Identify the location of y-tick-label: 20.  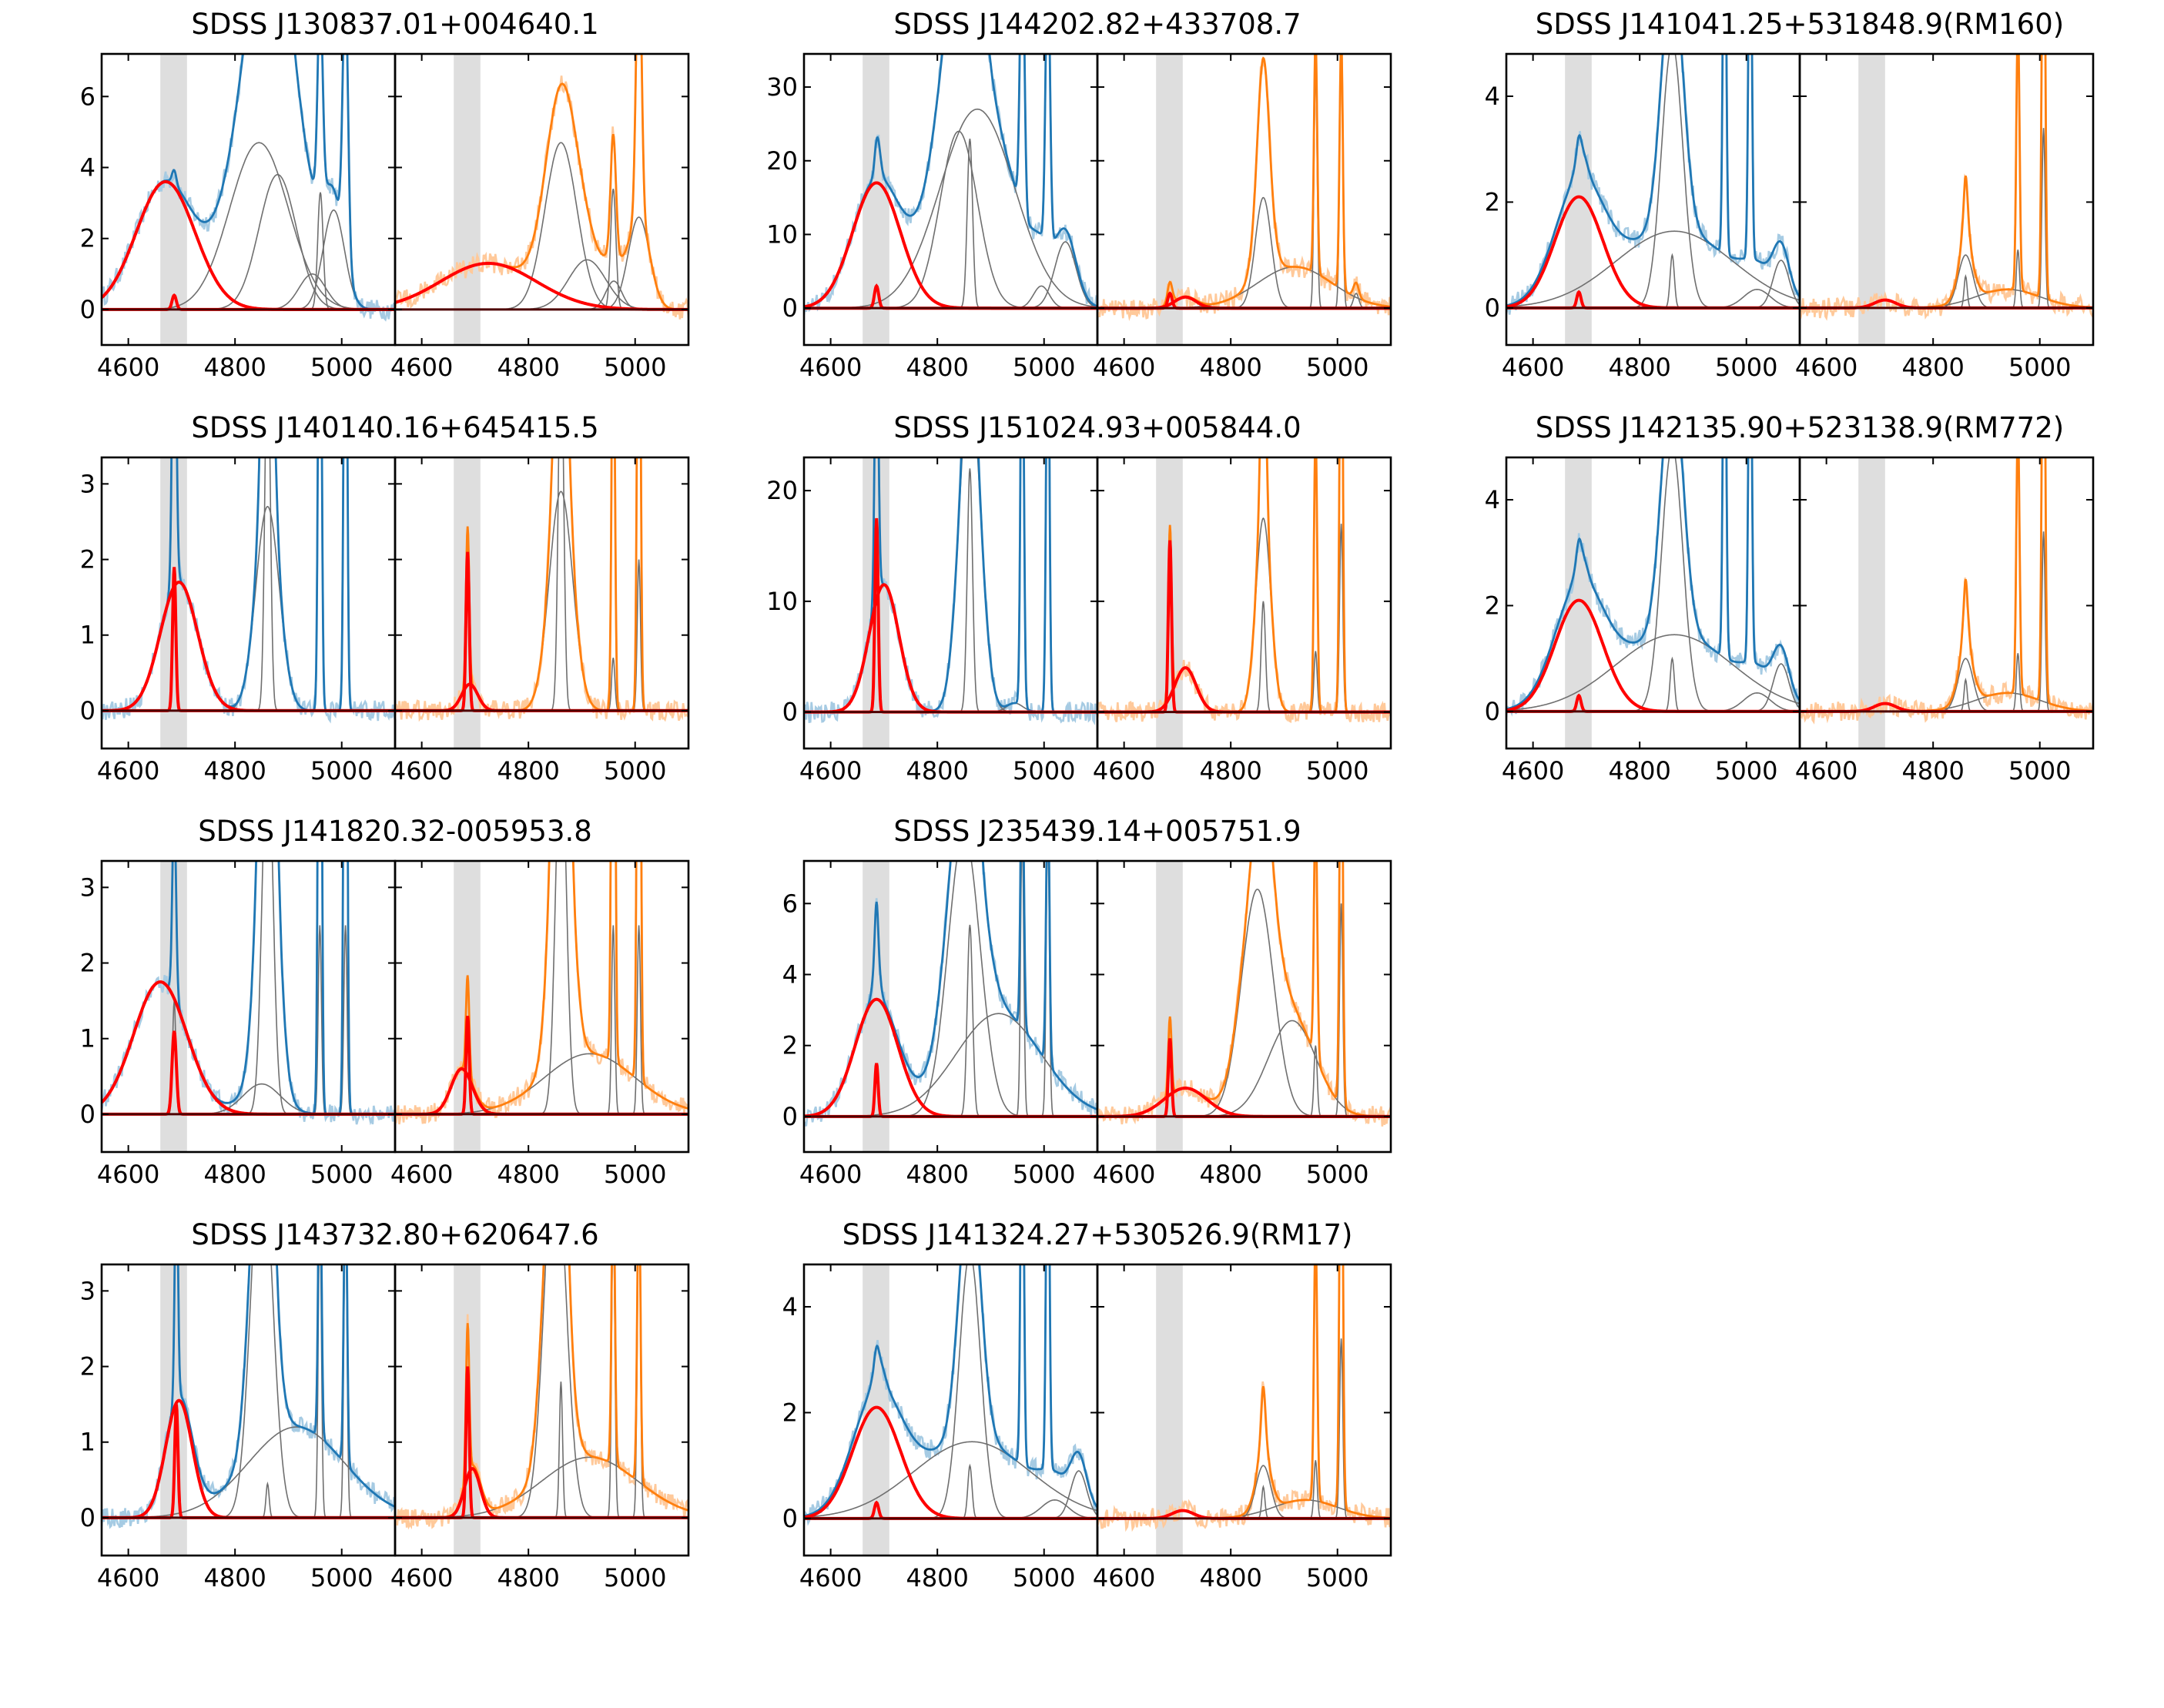
(782, 161).